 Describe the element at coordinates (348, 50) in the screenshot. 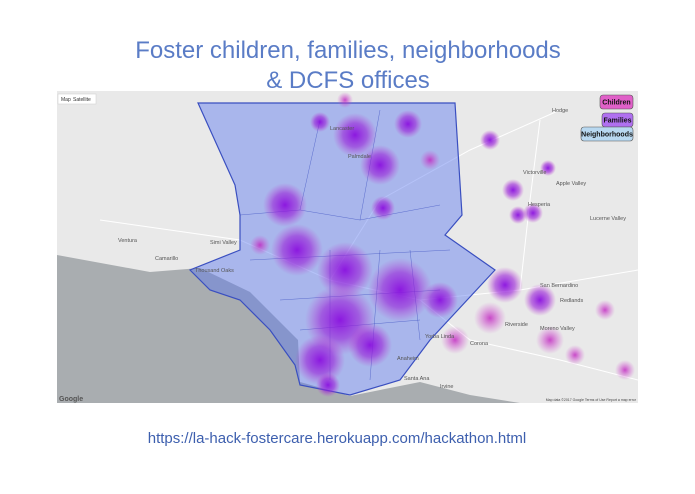

I see `title: Foster children, families, neighborhoods` at that location.